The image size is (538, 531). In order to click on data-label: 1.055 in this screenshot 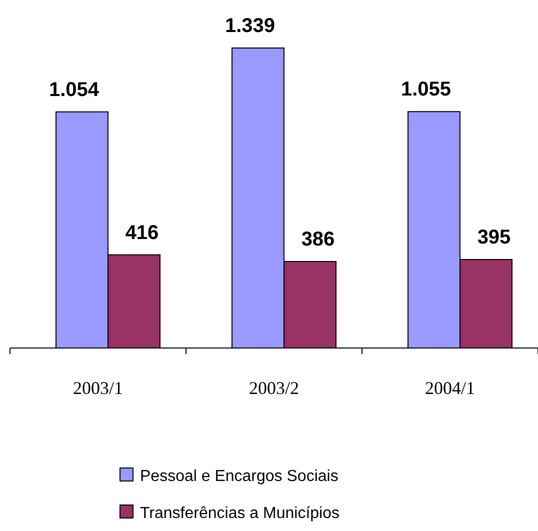, I will do `click(426, 89)`.